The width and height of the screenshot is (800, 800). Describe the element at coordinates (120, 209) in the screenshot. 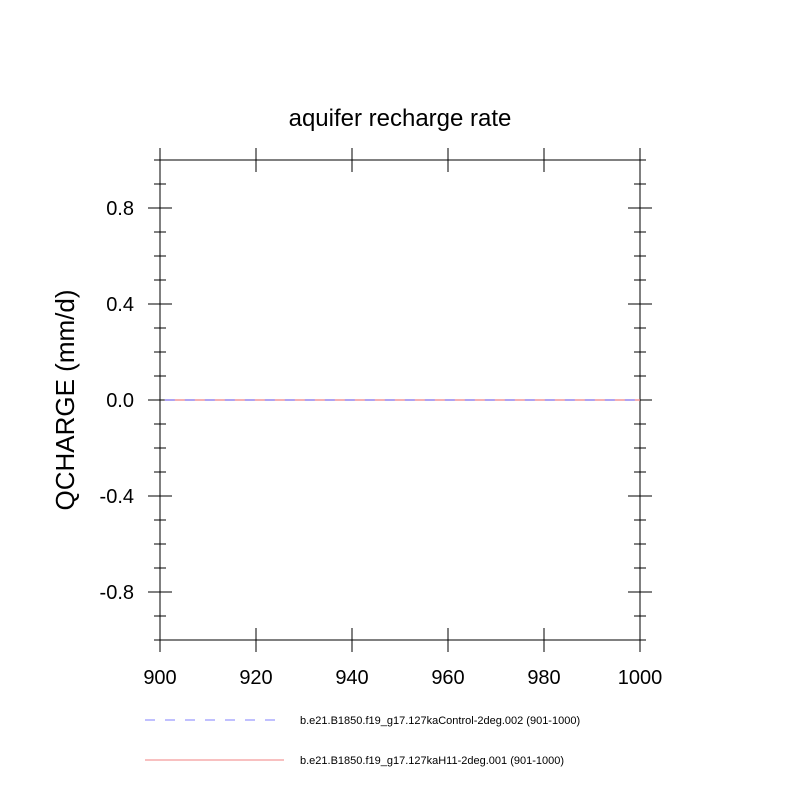

I see `y-tick-label: 0.8` at that location.